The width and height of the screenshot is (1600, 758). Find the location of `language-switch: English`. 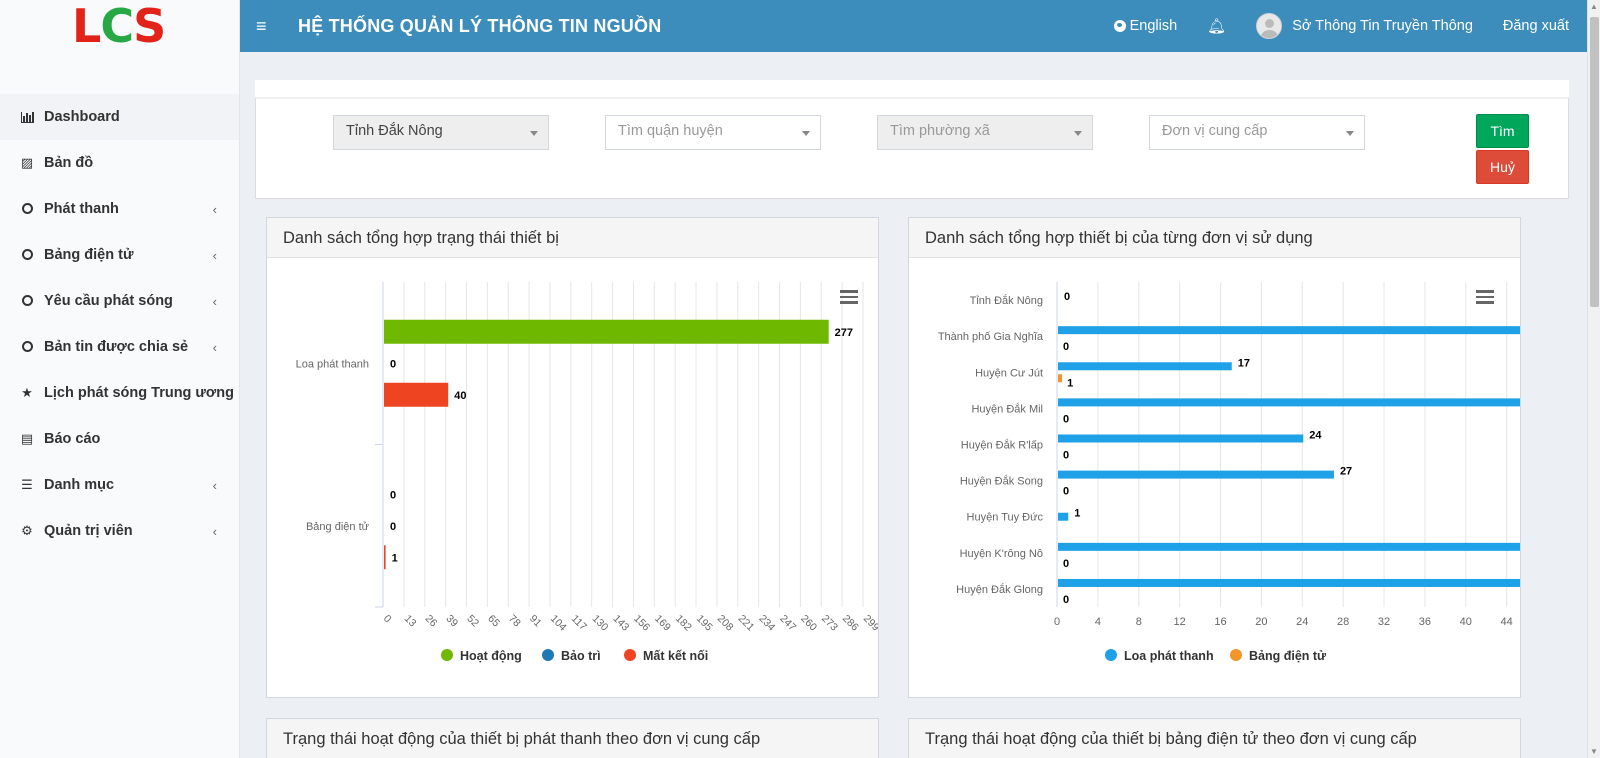

language-switch: English is located at coordinates (1145, 26).